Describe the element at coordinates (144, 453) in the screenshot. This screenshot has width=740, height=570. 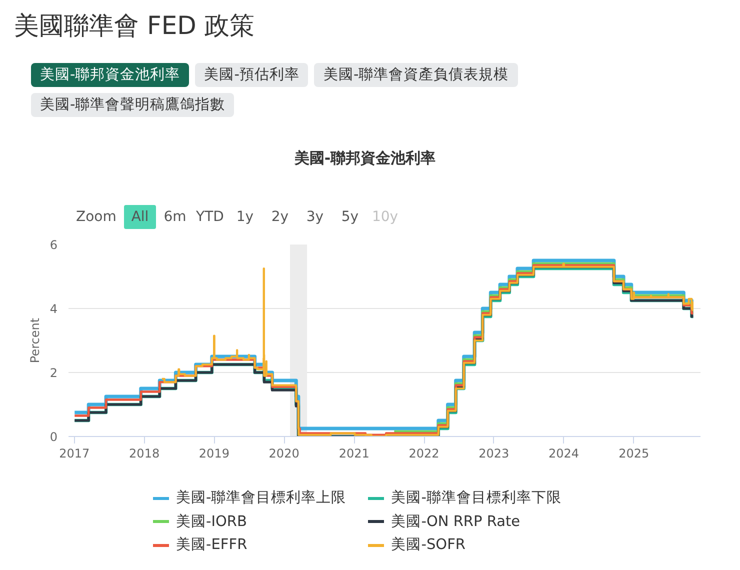
I see `x-tick-label: 2018` at that location.